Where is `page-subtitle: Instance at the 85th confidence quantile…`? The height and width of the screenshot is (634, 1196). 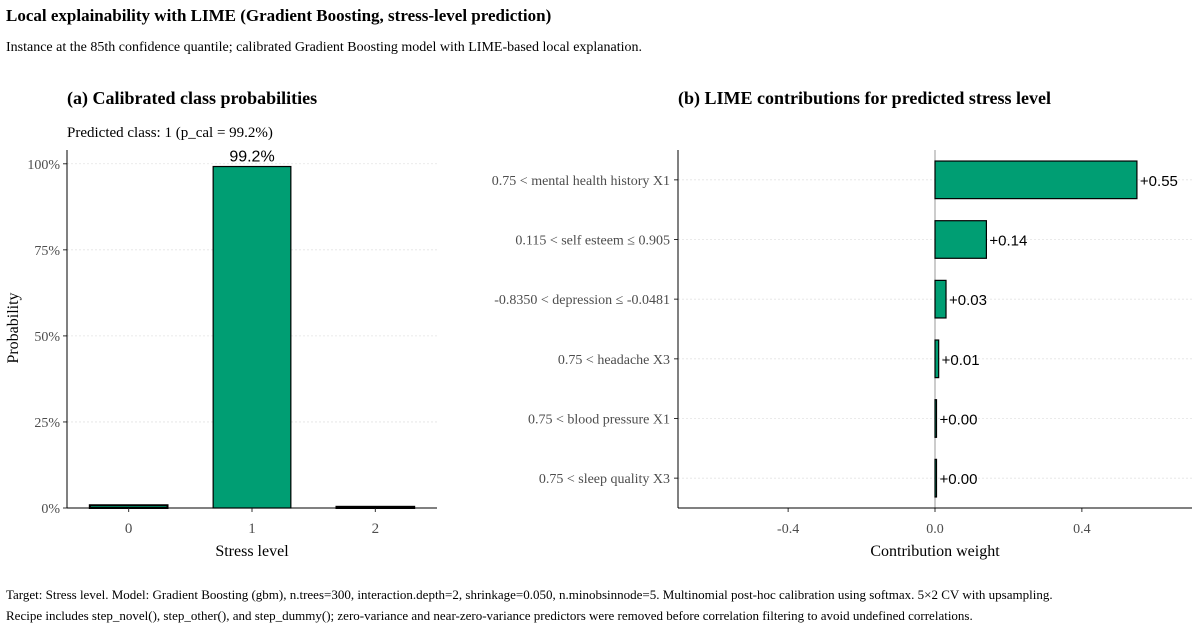
page-subtitle: Instance at the 85th confidence quantile… is located at coordinates (324, 47).